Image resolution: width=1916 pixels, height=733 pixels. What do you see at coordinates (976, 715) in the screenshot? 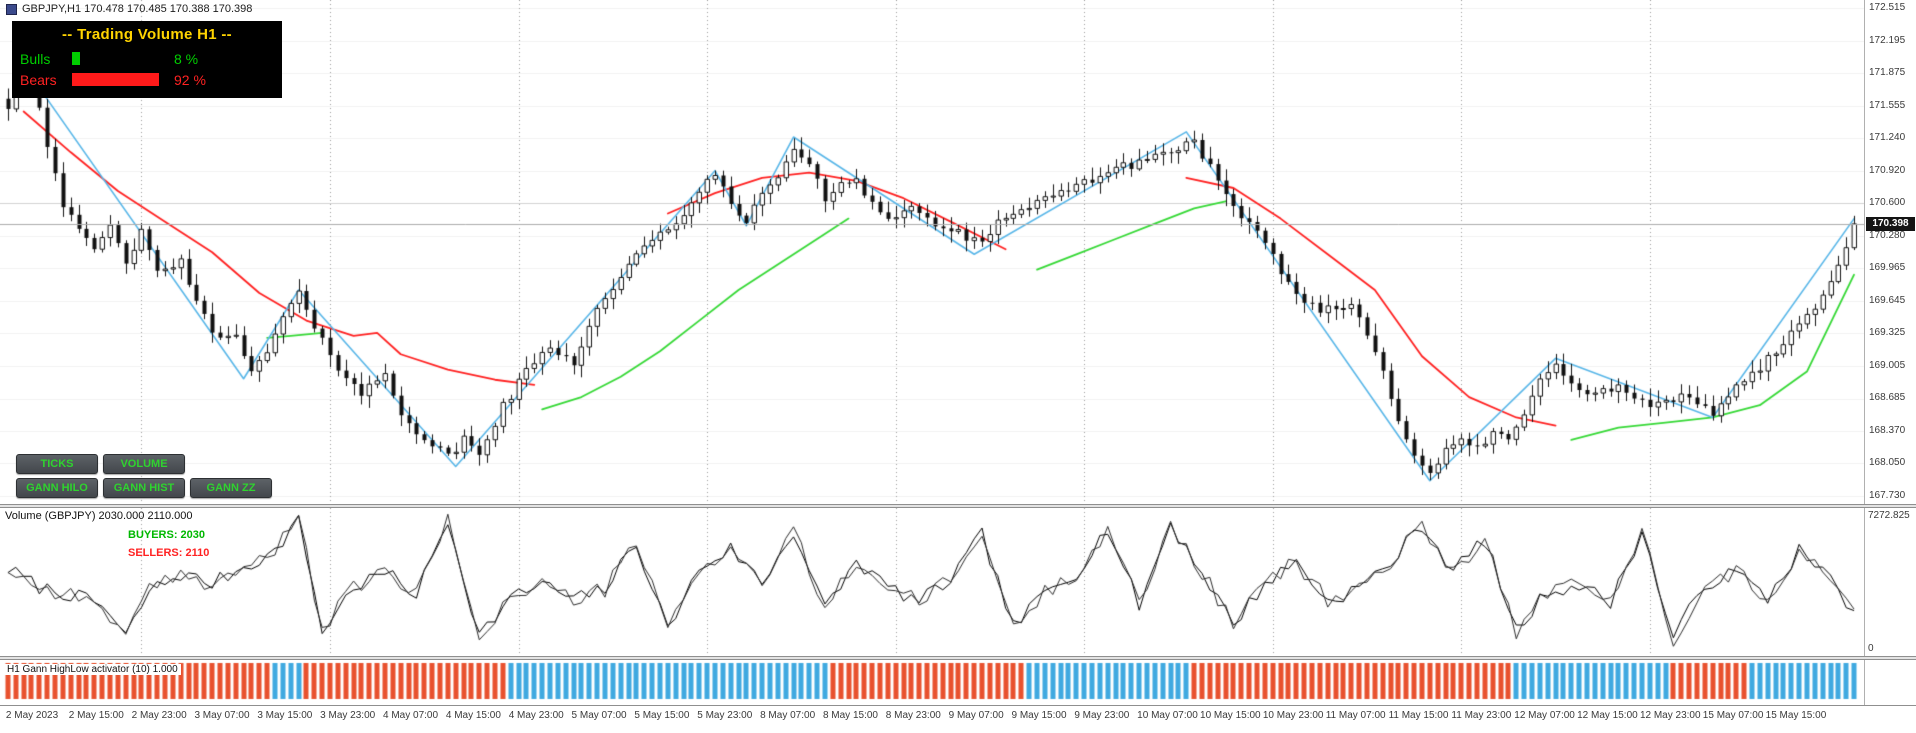
I see `time-tick-label: 9 May 07:00` at bounding box center [976, 715].